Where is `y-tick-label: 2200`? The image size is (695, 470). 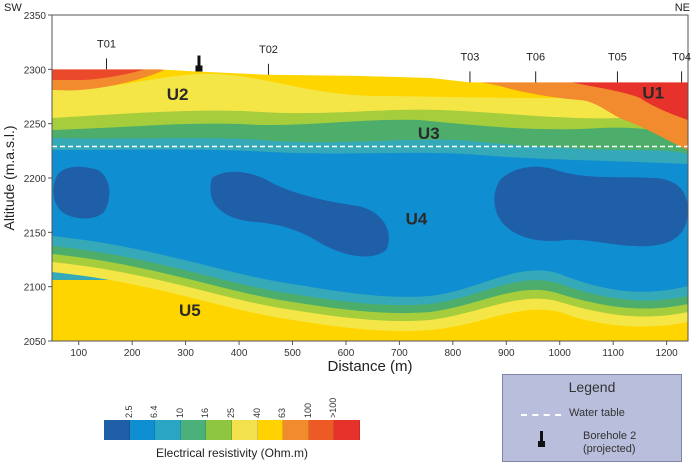 y-tick-label: 2200 is located at coordinates (35, 179).